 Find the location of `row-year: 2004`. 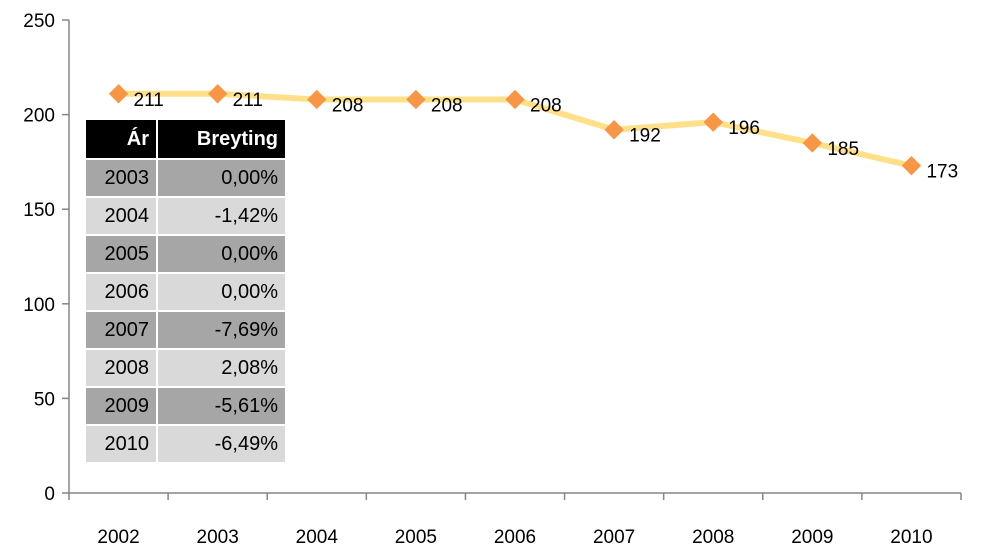

row-year: 2004 is located at coordinates (121, 216).